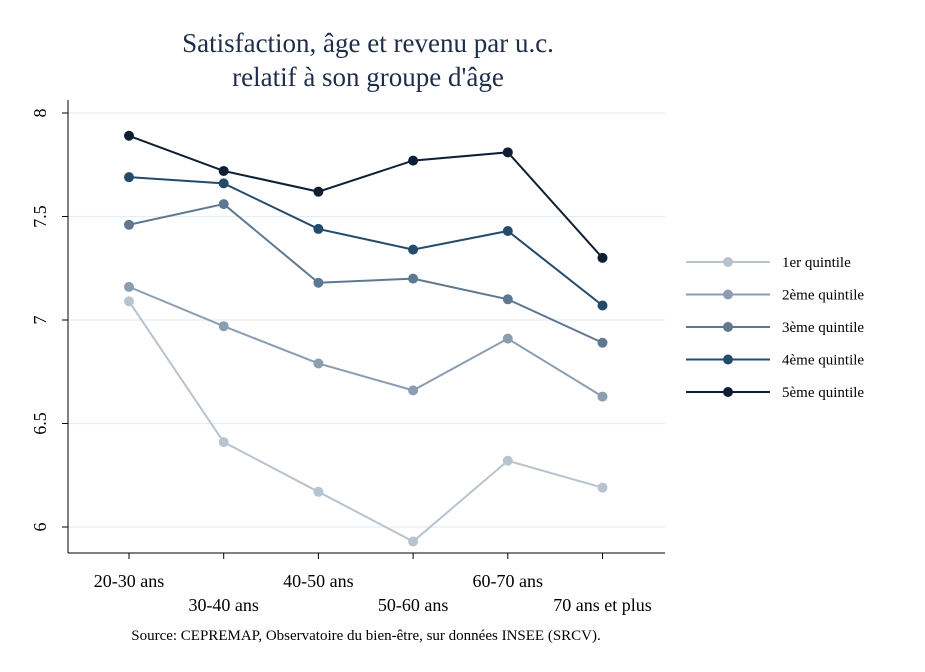  I want to click on x-tick-label: 40-50 ans, so click(318, 581).